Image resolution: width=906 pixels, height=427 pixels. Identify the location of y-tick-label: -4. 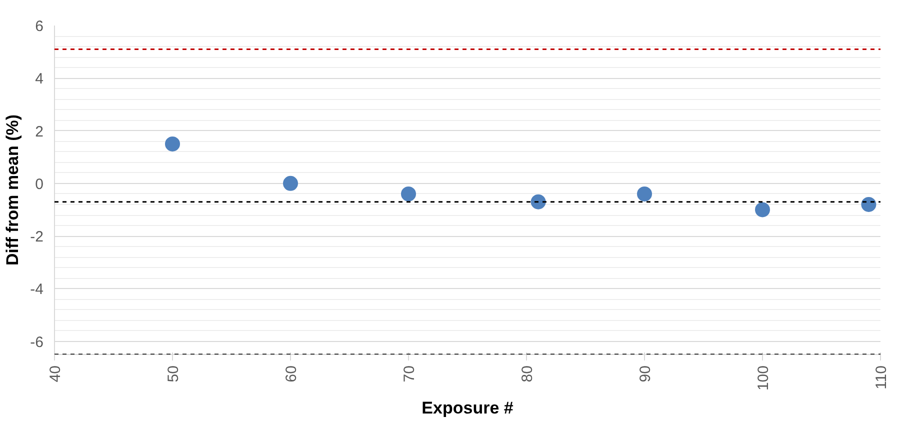
(37, 289).